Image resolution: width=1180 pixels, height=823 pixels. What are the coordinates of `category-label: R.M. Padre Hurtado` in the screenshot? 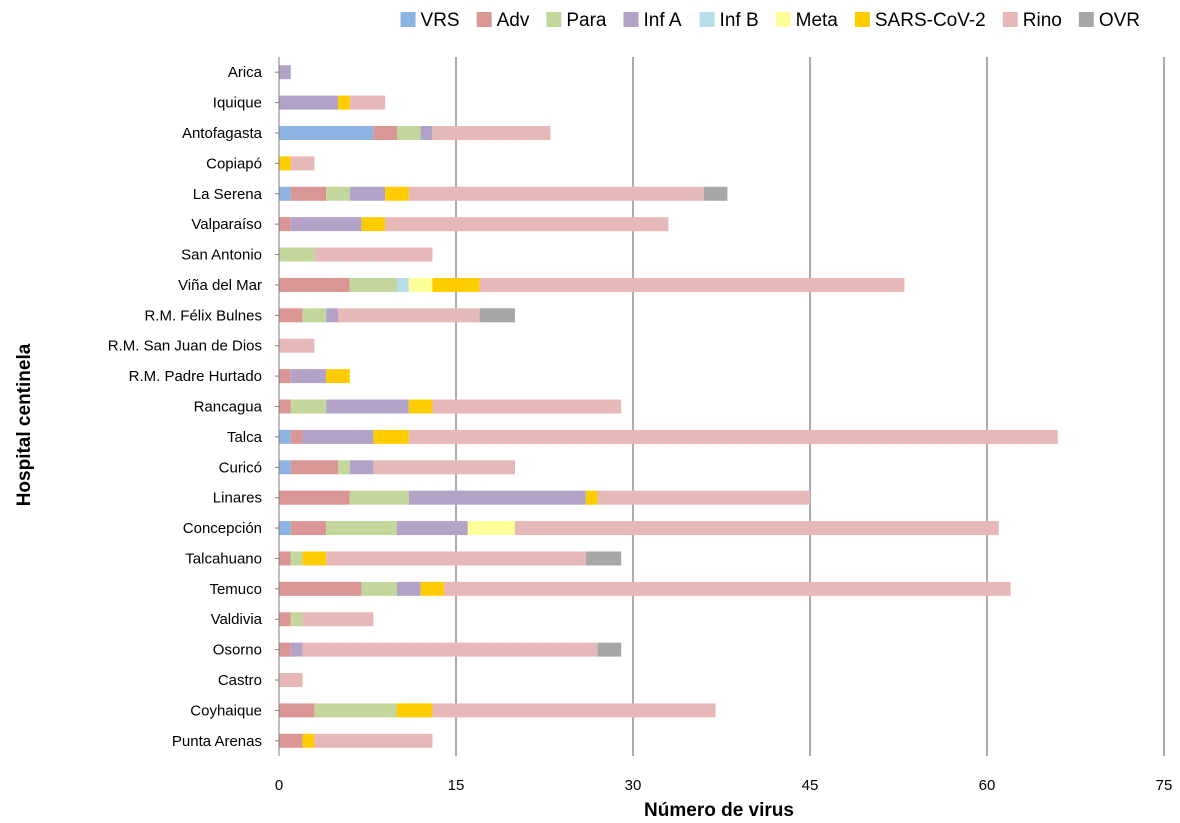 It's located at (195, 376).